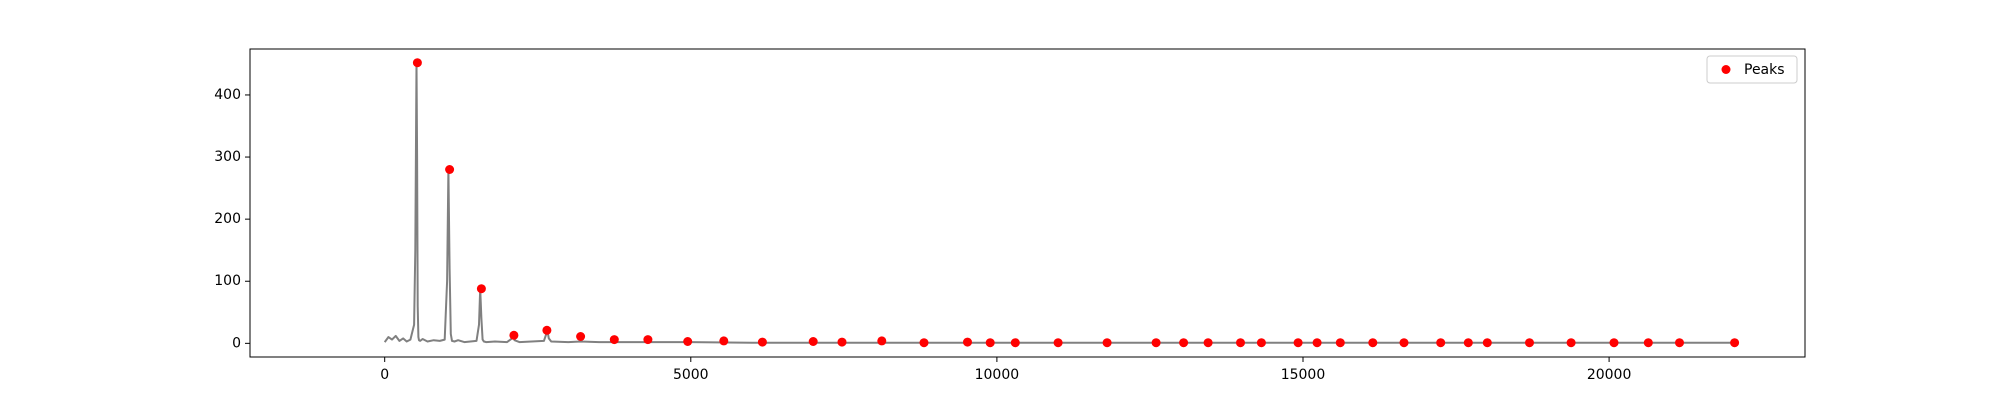 Image resolution: width=2000 pixels, height=400 pixels. I want to click on y-tick-label: 400, so click(227, 95).